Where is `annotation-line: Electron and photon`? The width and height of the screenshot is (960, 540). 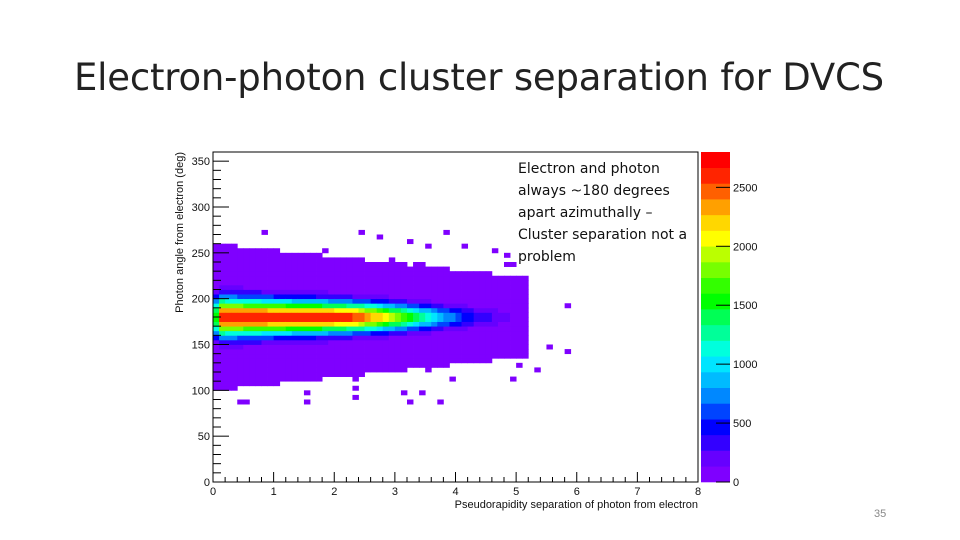 annotation-line: Electron and photon is located at coordinates (589, 169).